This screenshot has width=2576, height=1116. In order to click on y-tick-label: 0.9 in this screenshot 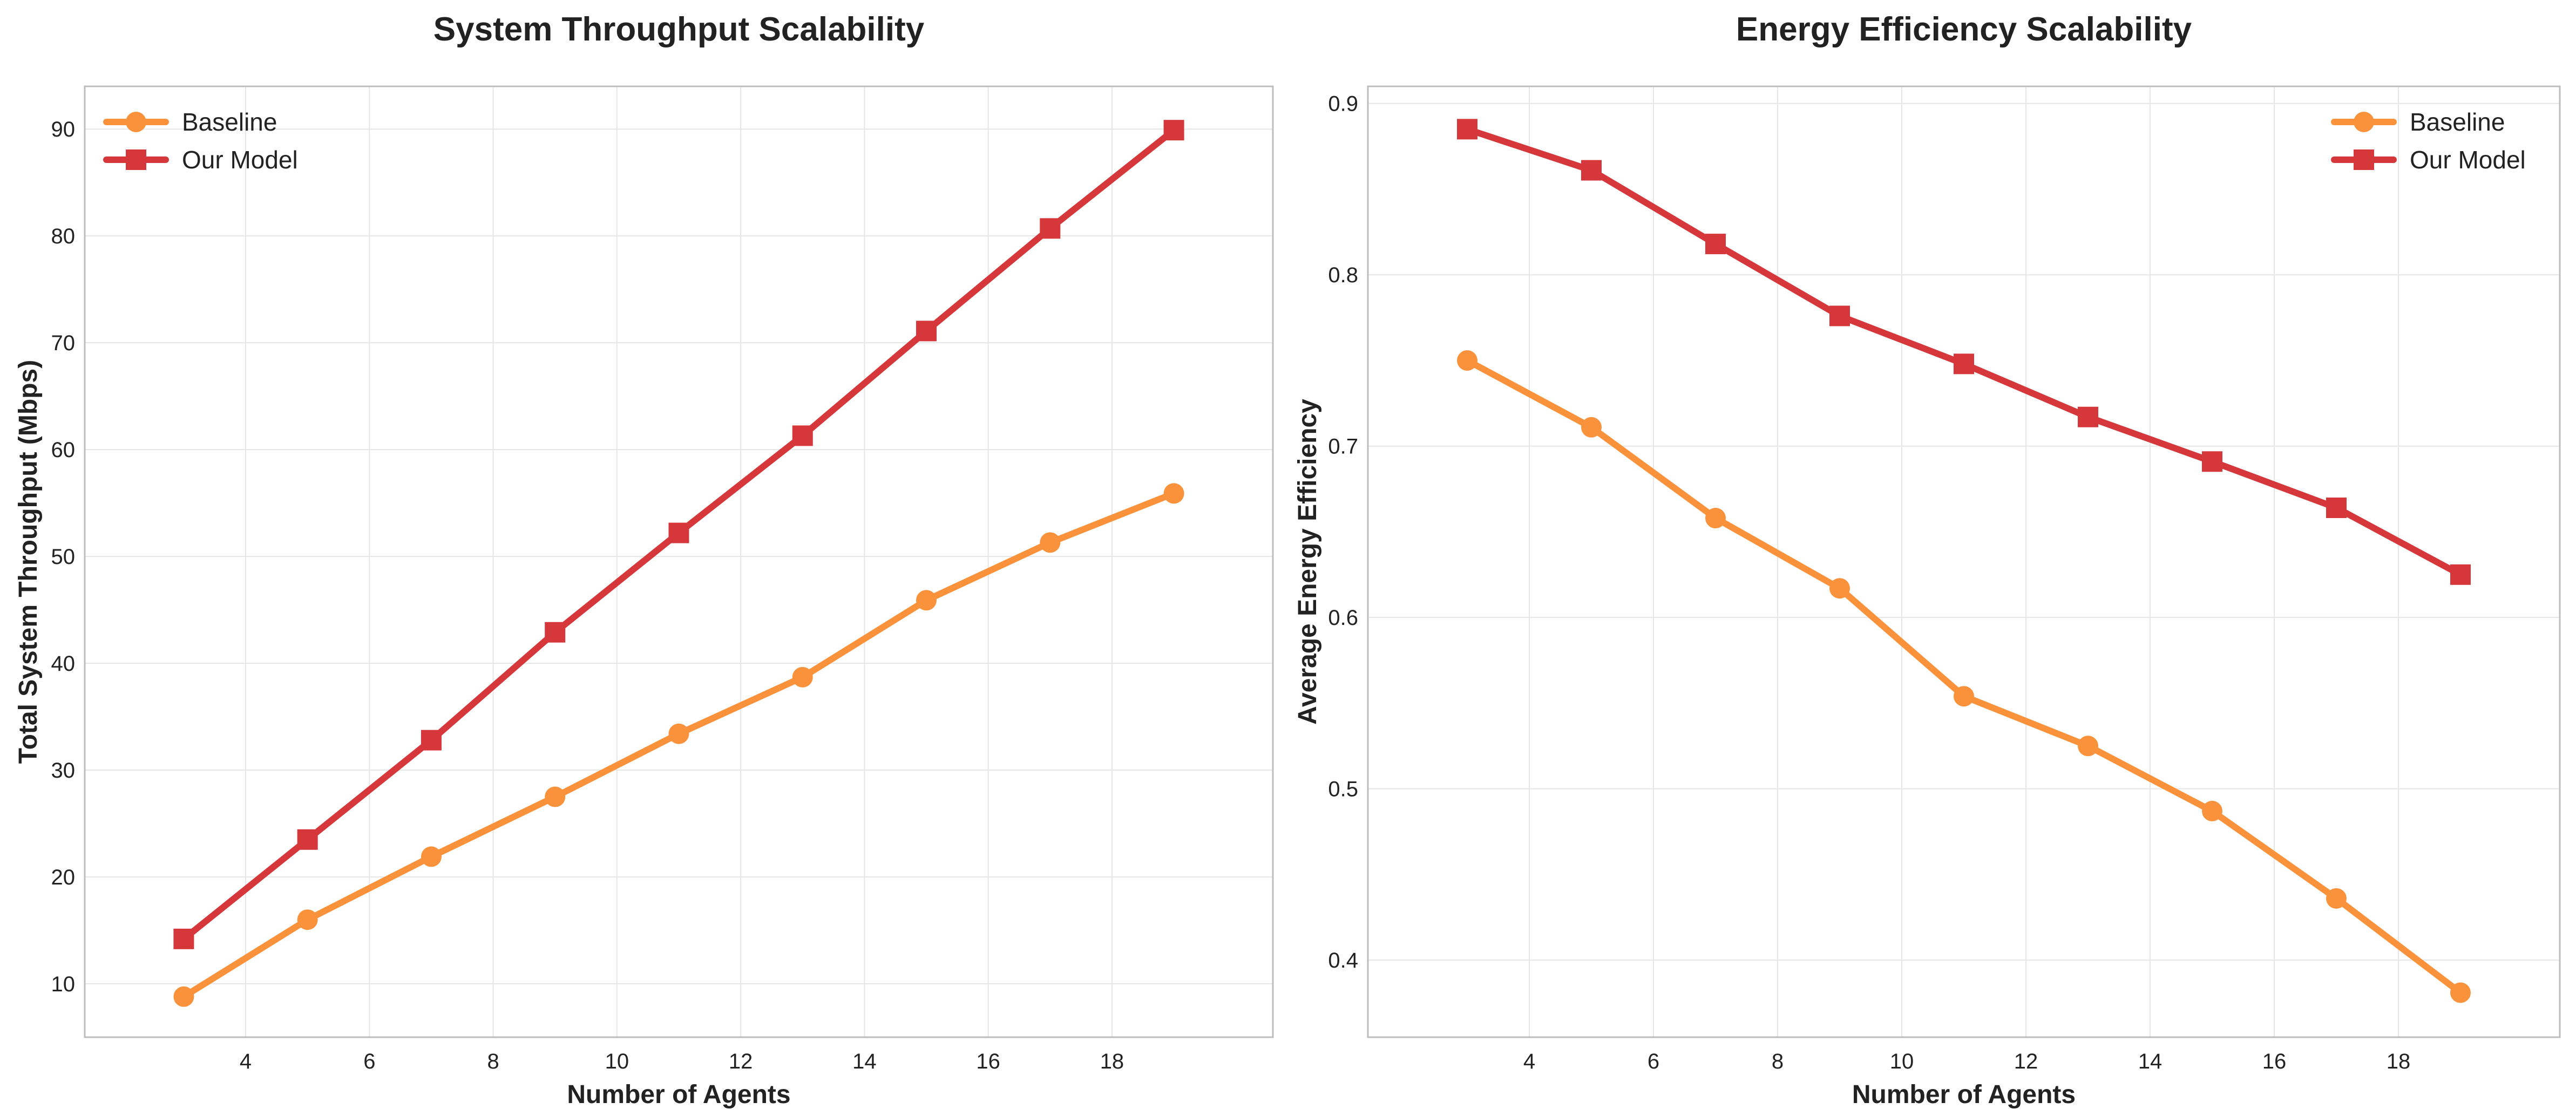, I will do `click(1343, 104)`.